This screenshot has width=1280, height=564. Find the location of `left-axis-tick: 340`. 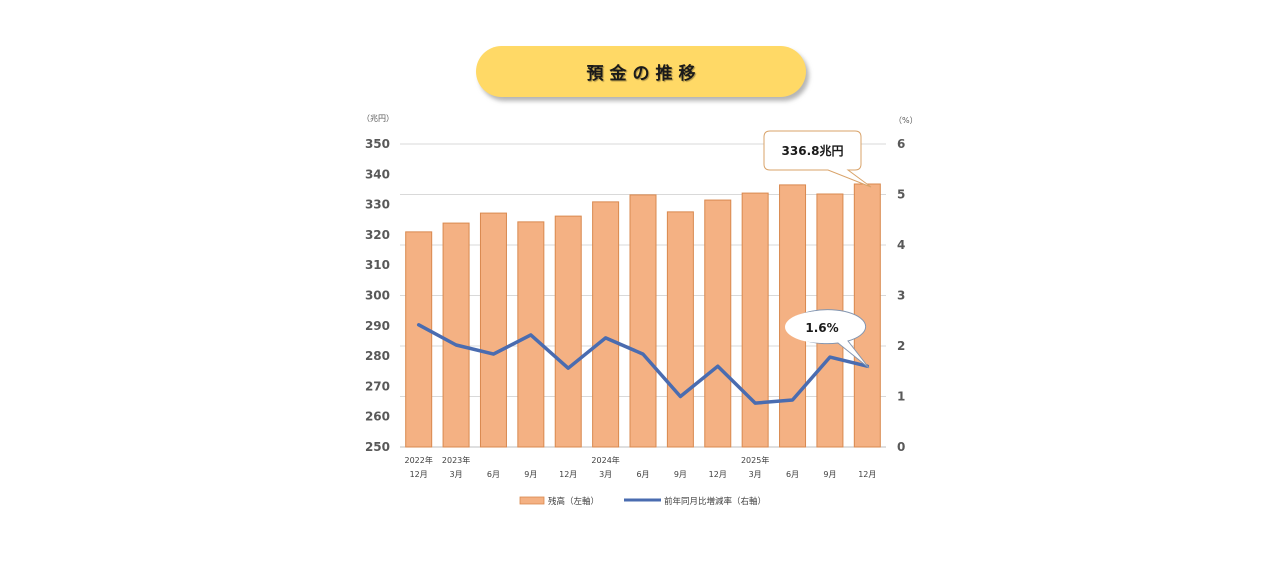

left-axis-tick: 340 is located at coordinates (377, 174).